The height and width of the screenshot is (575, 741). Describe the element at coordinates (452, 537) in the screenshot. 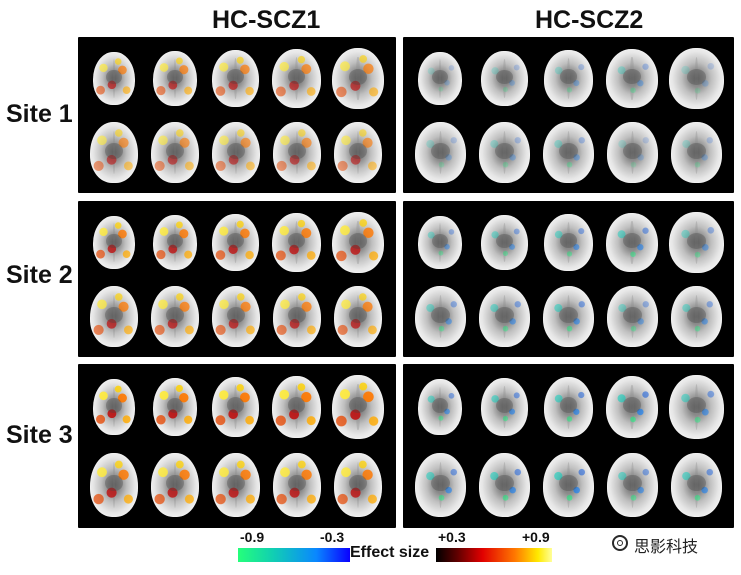

I see `legend-positive-min: +0.3` at that location.